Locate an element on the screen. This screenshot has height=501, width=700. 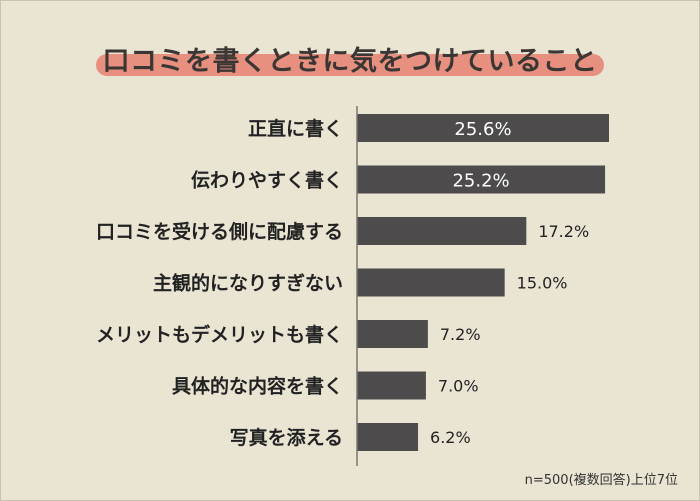
chart-title: 口コミを書くときに気をつけていること is located at coordinates (350, 61).